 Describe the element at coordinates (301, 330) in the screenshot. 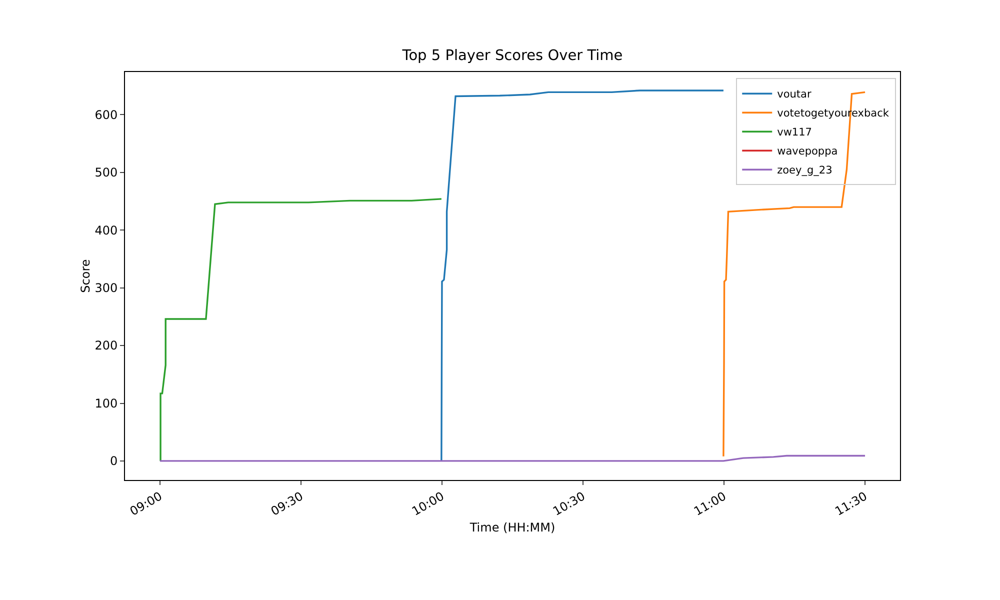

I see `line-series` at that location.